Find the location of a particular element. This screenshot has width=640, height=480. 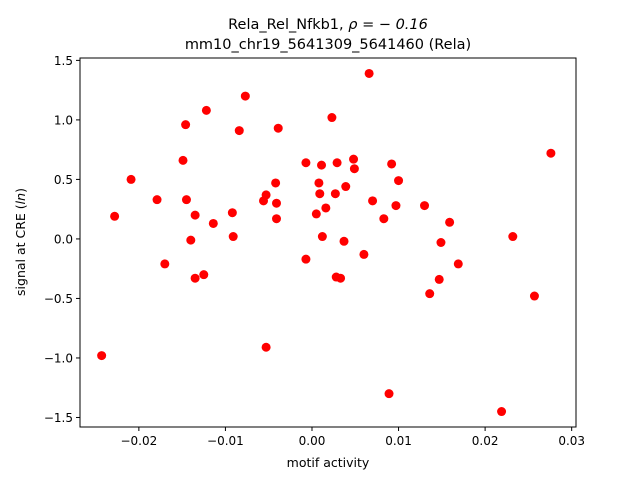

x-axis-label: motif activity is located at coordinates (328, 462).